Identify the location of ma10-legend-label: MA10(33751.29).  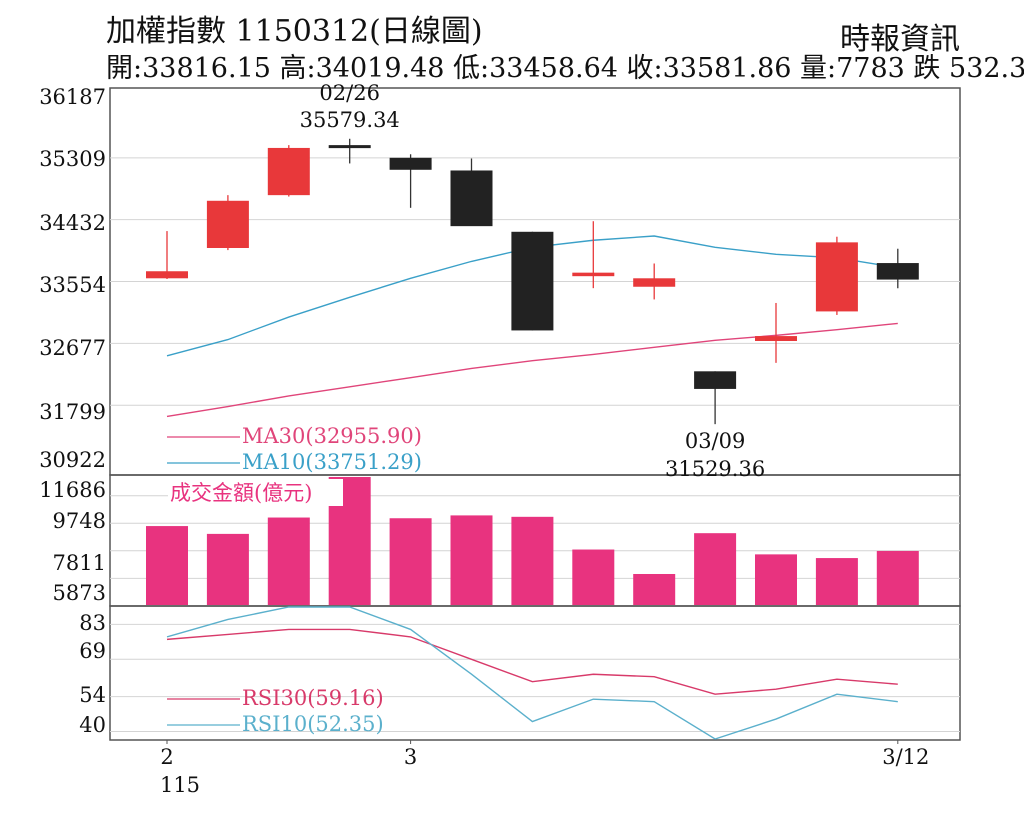
(332, 462).